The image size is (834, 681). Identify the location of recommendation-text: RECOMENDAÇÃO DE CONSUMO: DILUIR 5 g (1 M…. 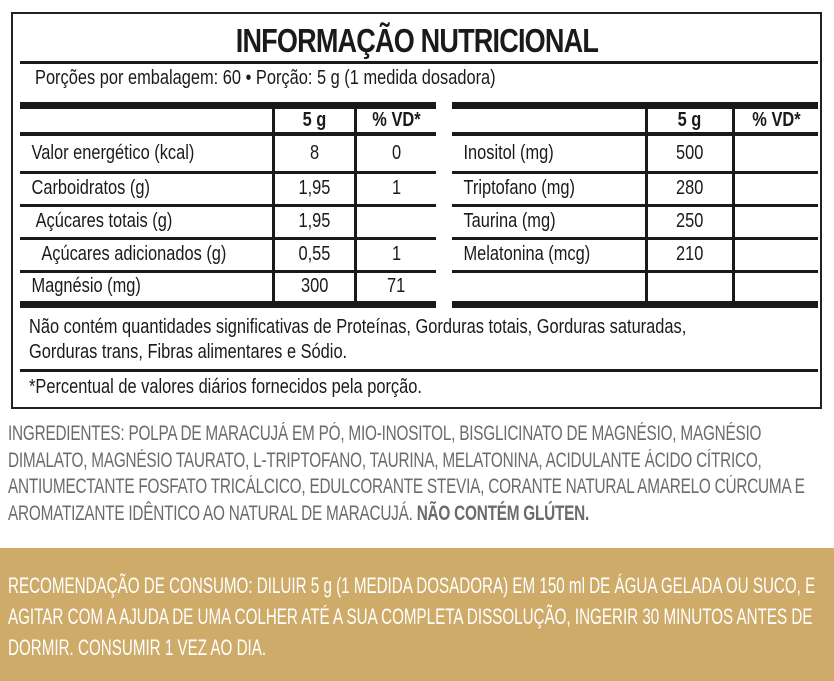
(412, 616).